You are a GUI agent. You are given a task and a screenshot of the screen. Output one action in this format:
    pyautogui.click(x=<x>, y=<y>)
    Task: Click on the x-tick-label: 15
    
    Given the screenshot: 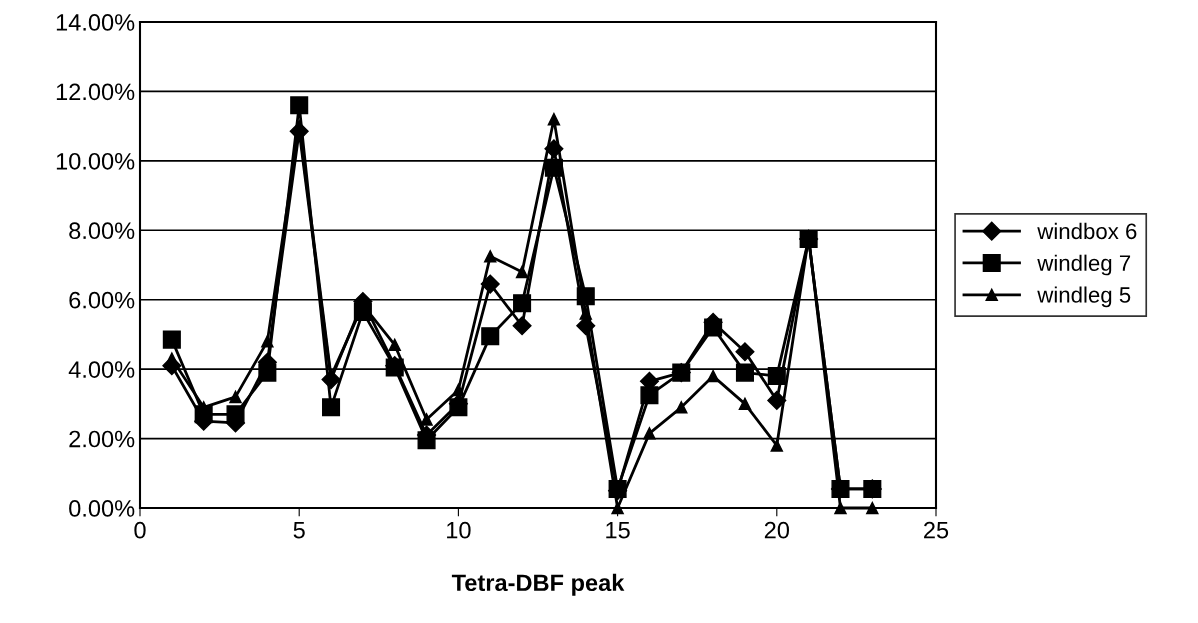 What is the action you would take?
    pyautogui.click(x=618, y=530)
    